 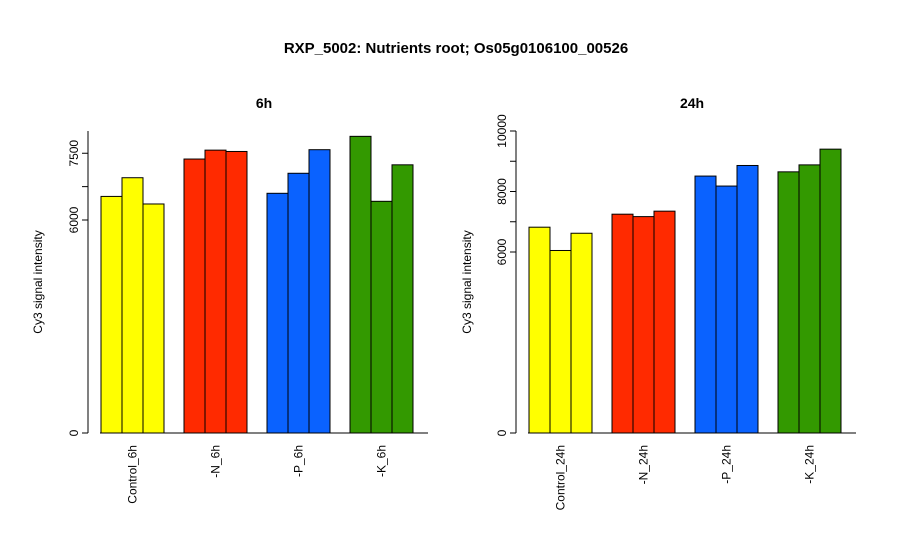 I want to click on bar--p-24h-3, so click(x=747, y=299).